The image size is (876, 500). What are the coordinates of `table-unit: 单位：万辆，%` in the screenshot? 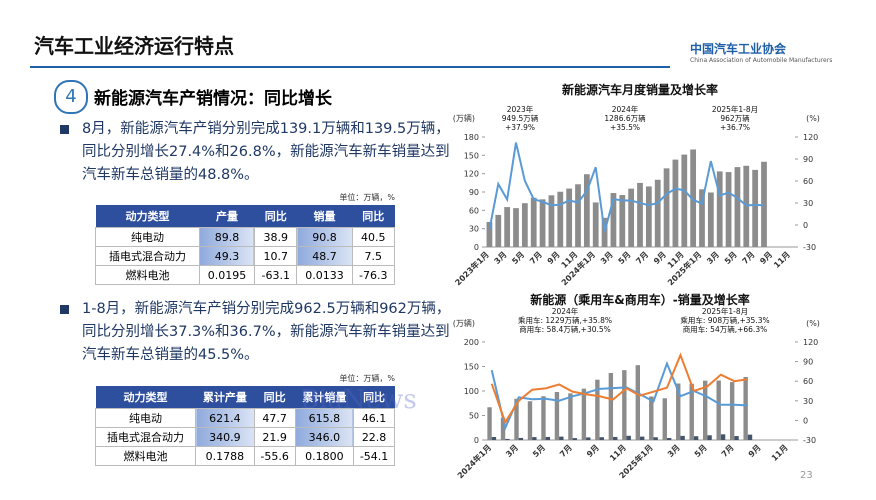 It's located at (367, 197).